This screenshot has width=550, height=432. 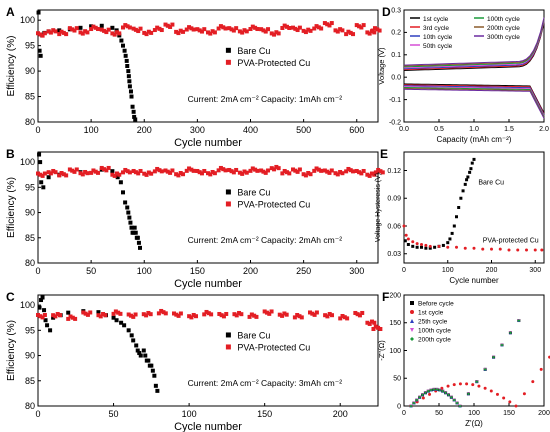 I want to click on y-tick-label: 100, so click(x=27, y=20).